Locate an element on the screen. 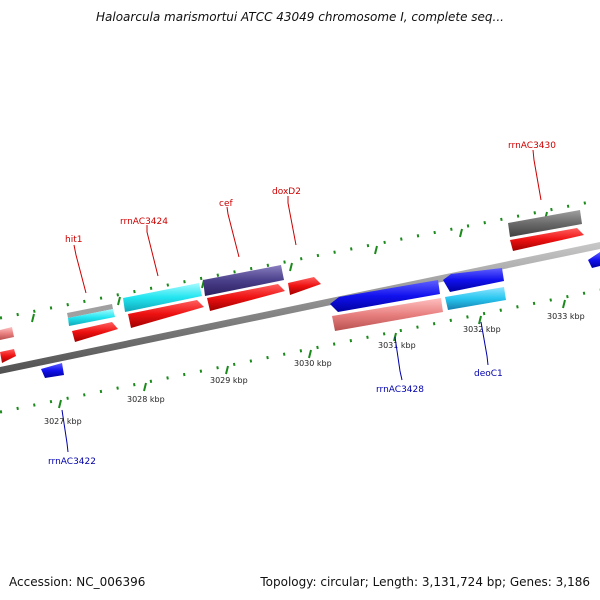  feature-rrnAC3430-cds is located at coordinates (547, 239).